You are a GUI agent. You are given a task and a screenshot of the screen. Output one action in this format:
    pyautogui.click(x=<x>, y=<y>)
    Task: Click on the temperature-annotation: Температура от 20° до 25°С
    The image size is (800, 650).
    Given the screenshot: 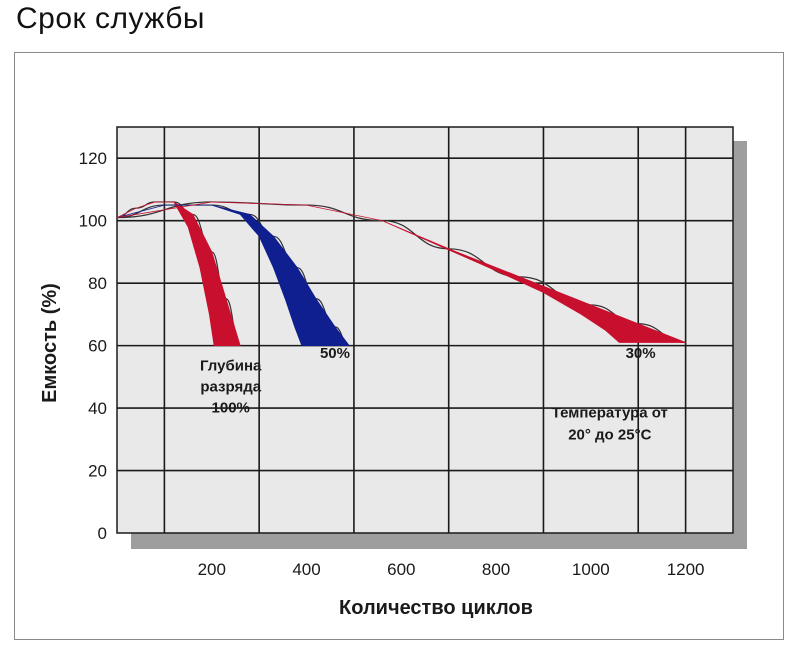 What is the action you would take?
    pyautogui.click(x=610, y=423)
    